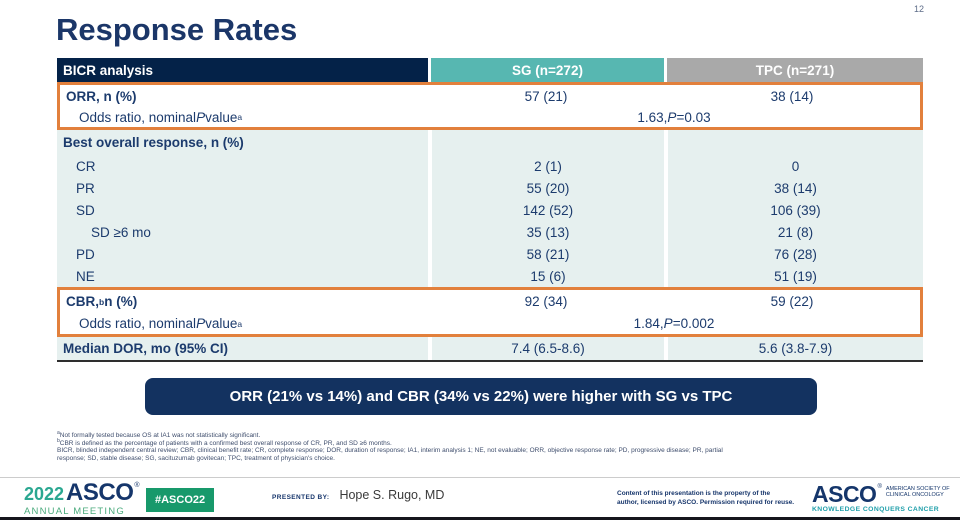 This screenshot has width=960, height=525. What do you see at coordinates (180, 500) in the screenshot?
I see `hashtag-badge: #ASCO22` at bounding box center [180, 500].